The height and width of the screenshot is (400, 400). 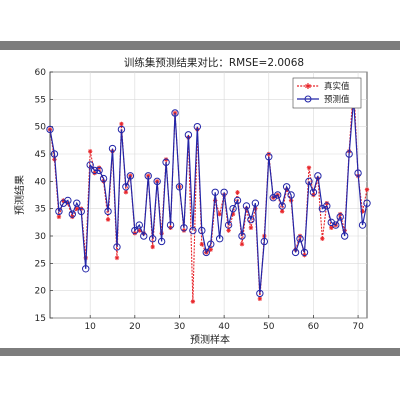 I want to click on y-tick-label: 55, so click(x=40, y=100).